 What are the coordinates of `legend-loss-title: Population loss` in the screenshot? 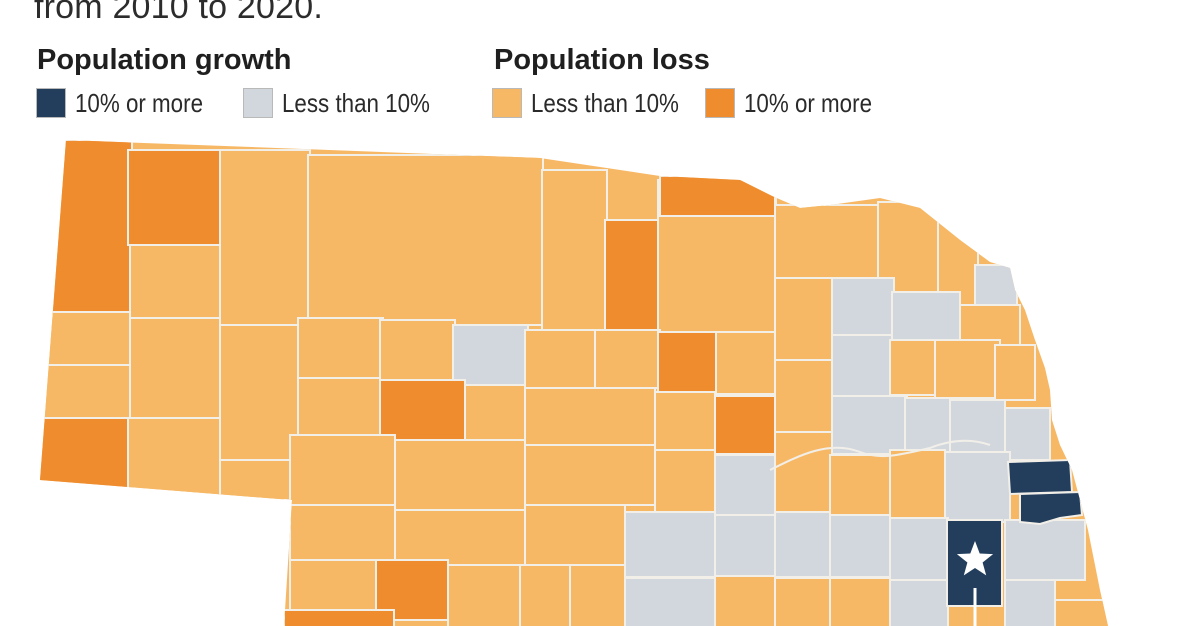 It's located at (602, 60).